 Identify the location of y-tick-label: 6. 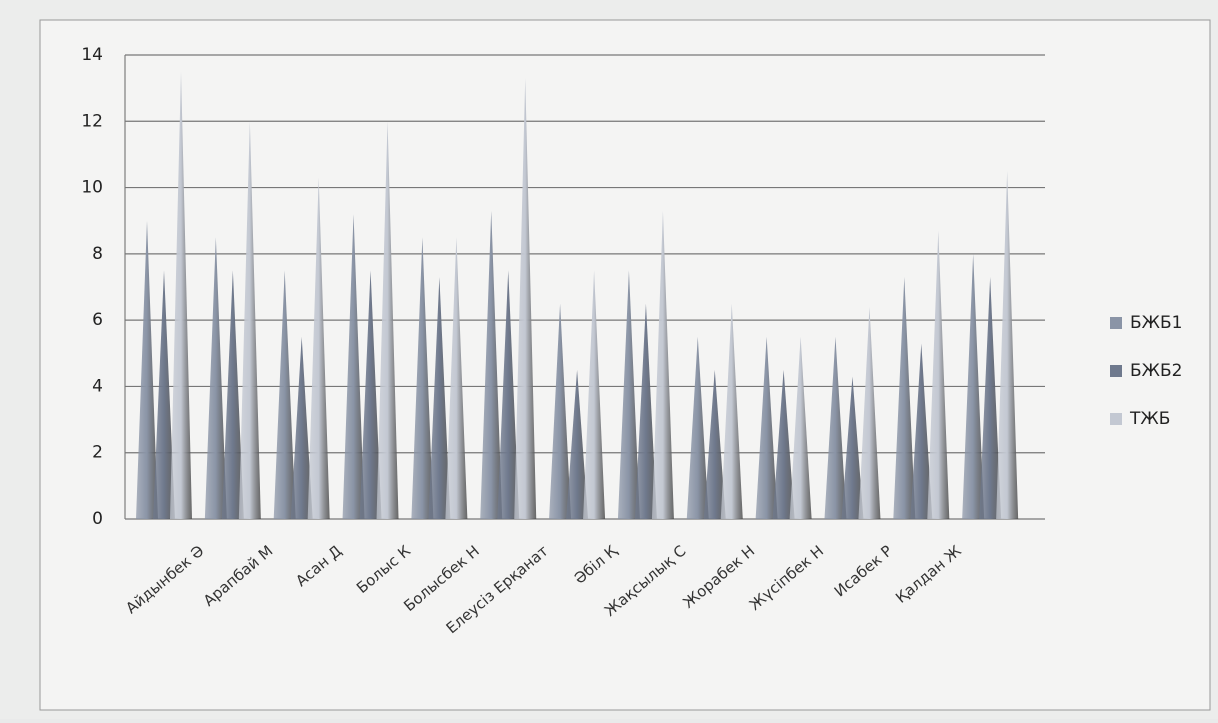
(97, 320).